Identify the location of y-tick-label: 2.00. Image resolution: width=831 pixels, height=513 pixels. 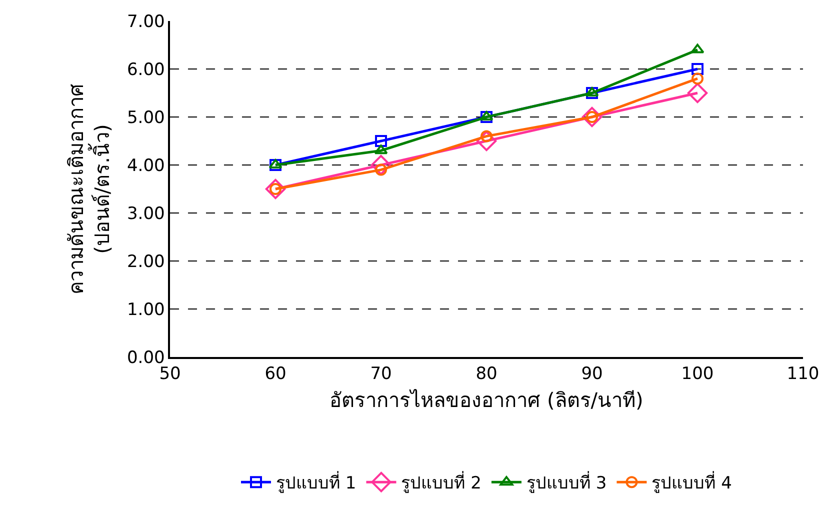
(145, 262).